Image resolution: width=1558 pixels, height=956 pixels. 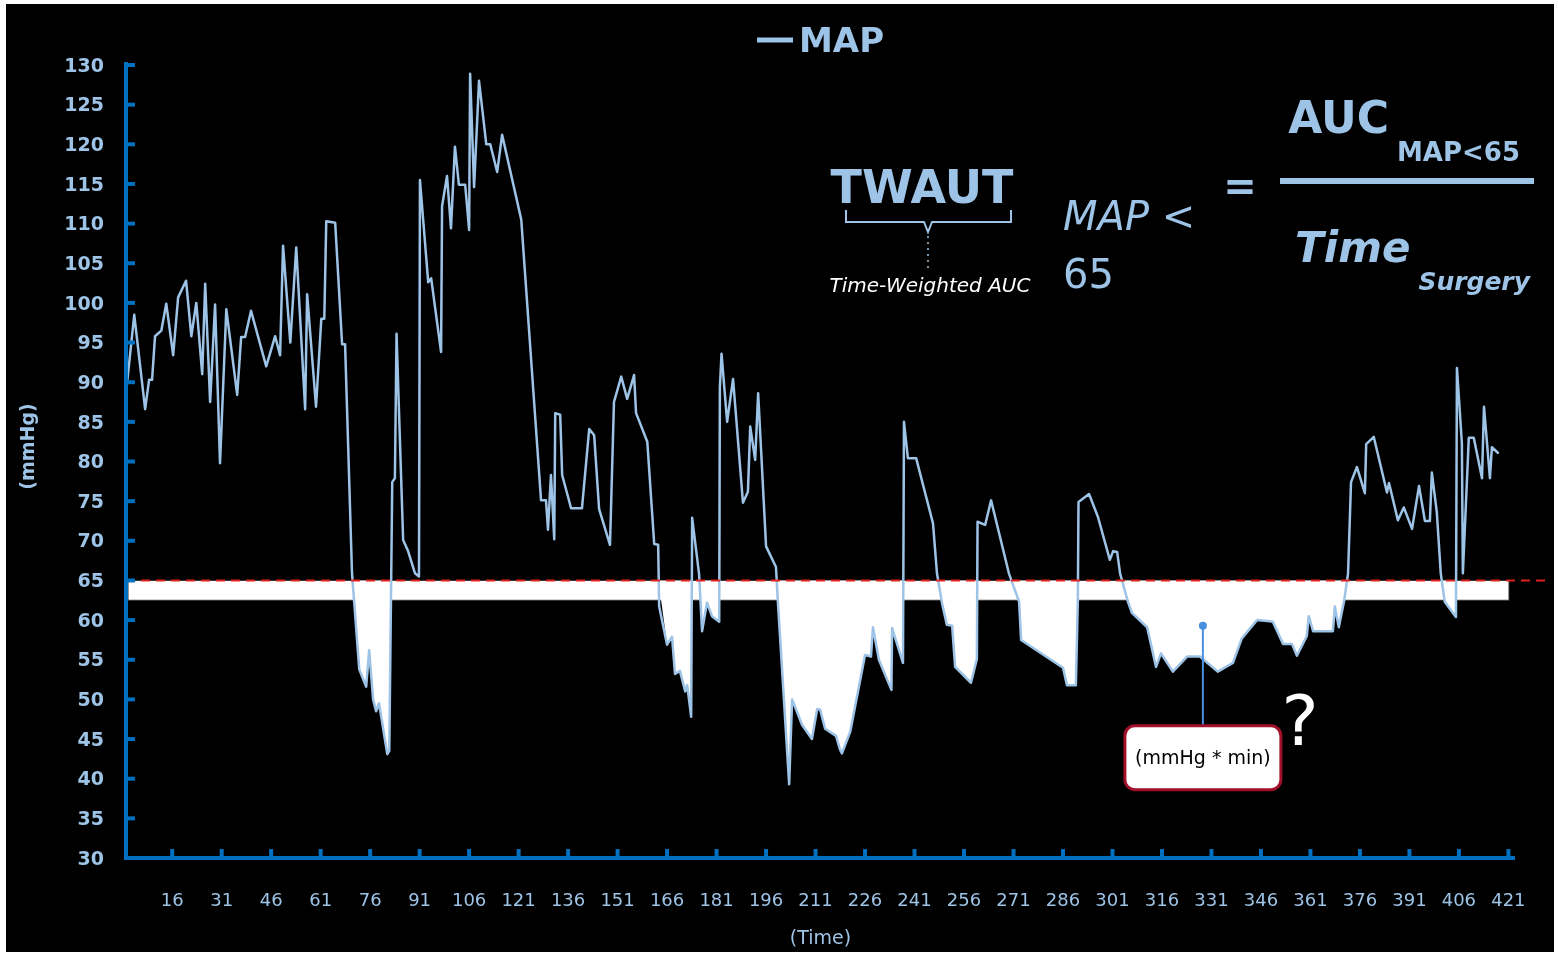 What do you see at coordinates (84, 223) in the screenshot?
I see `y-tick-label: 110` at bounding box center [84, 223].